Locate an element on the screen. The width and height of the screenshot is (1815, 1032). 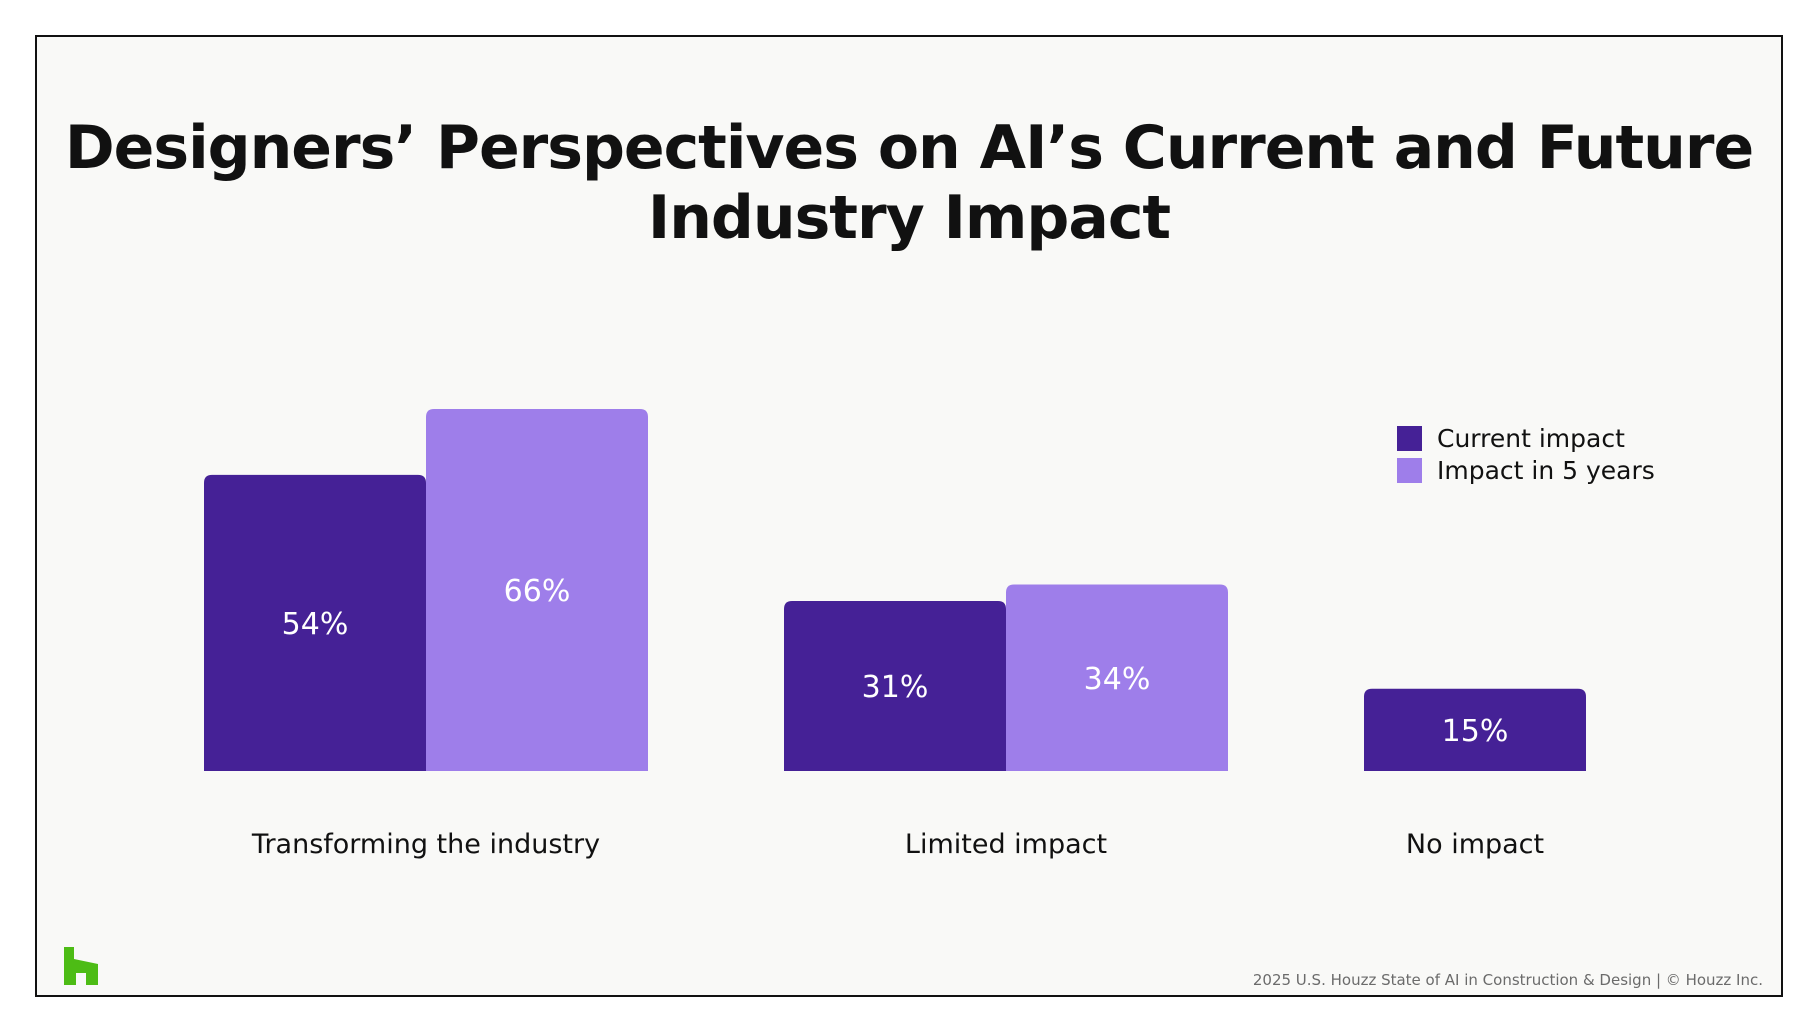
bar-value-label-current-0: 54% is located at coordinates (315, 624).